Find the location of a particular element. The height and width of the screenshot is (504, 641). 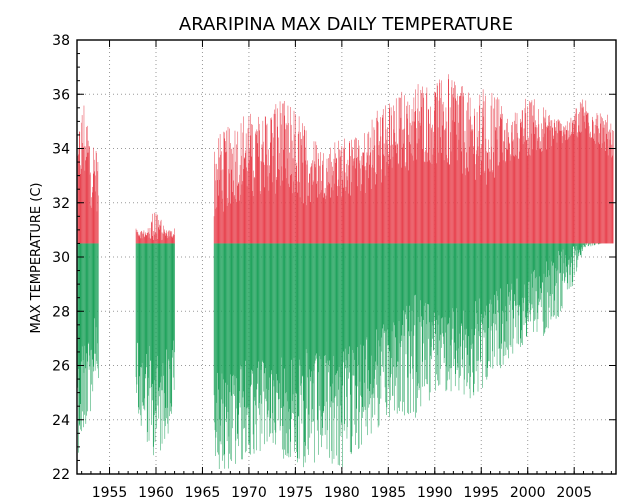

x-tick-label: 1970 is located at coordinates (249, 493).